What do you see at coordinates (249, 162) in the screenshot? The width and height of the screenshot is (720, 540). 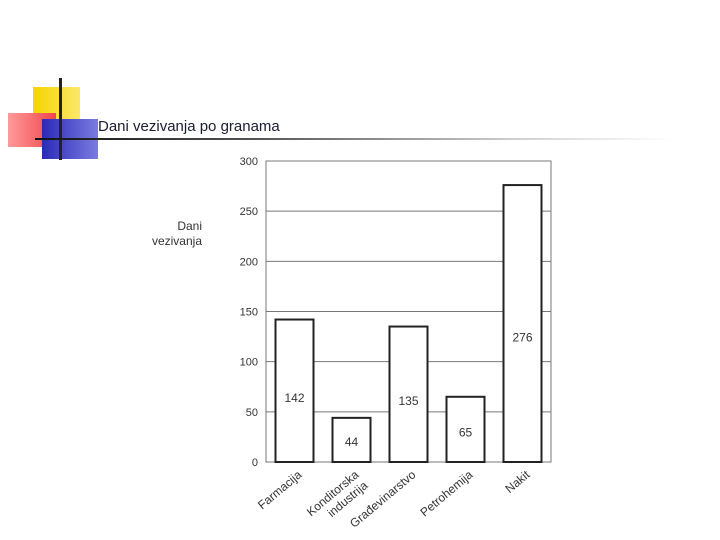 I see `y-tick-label: 300` at bounding box center [249, 162].